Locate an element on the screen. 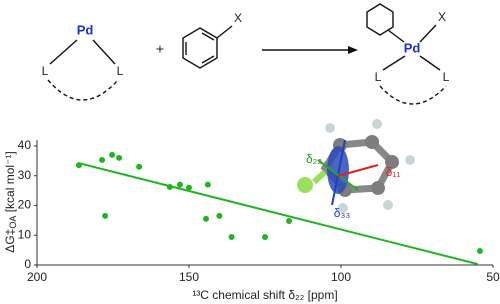  y-axis-label: ΔG‡OA [kcal mol⁻¹] is located at coordinates (10, 201).